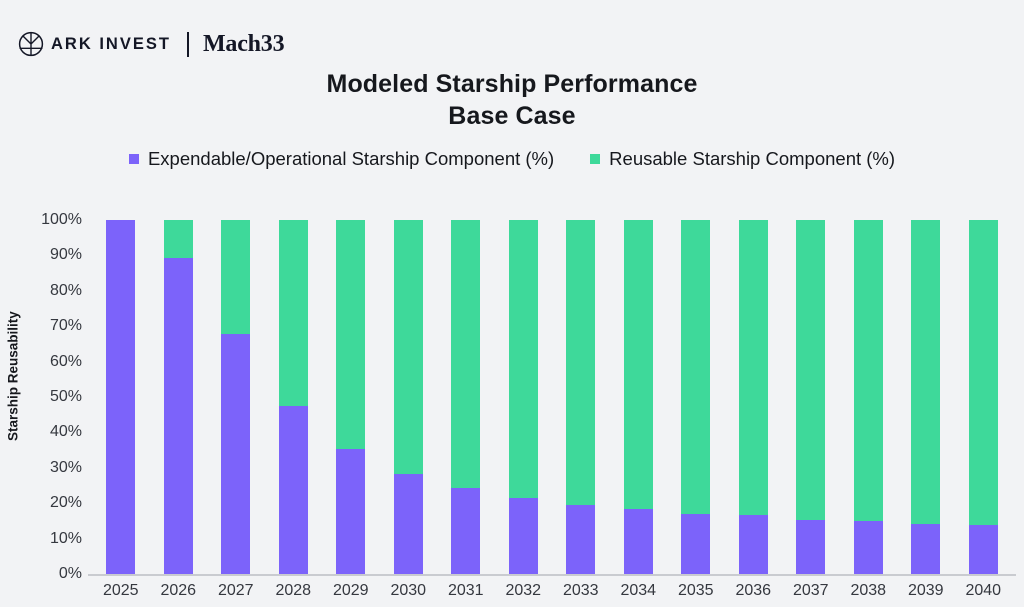 This screenshot has height=607, width=1024. Describe the element at coordinates (512, 84) in the screenshot. I see `chart-title: Modeled Starship Performance` at that location.